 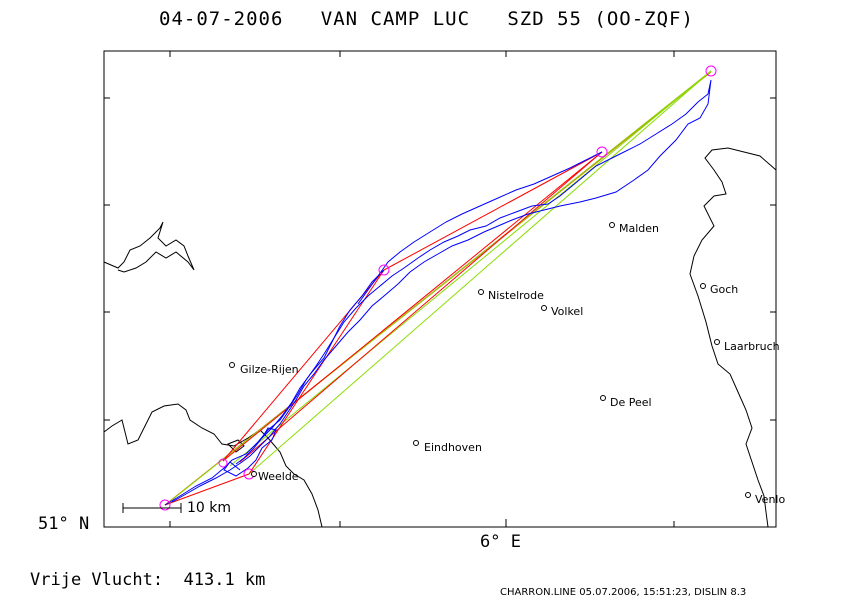 I want to click on place-label-volkel: Volkel, so click(x=567, y=311).